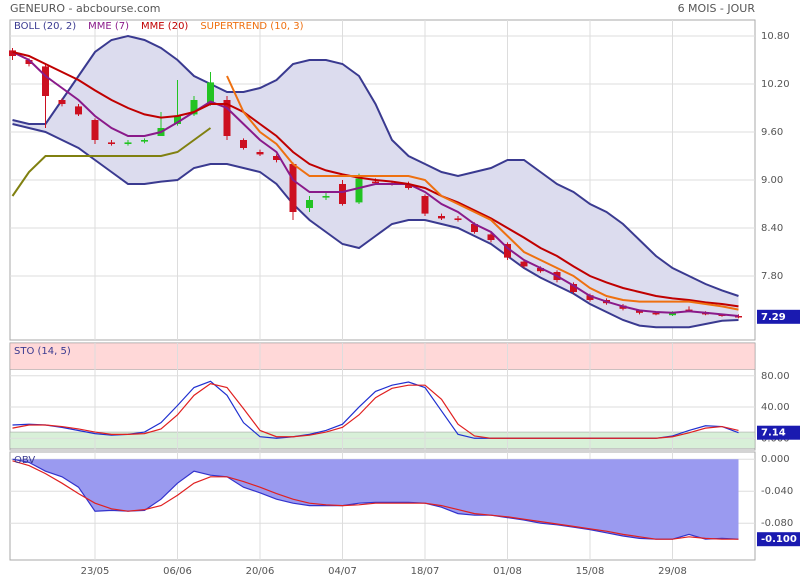 The width and height of the screenshot is (800, 580). I want to click on last-value-label: -0.100, so click(779, 539).